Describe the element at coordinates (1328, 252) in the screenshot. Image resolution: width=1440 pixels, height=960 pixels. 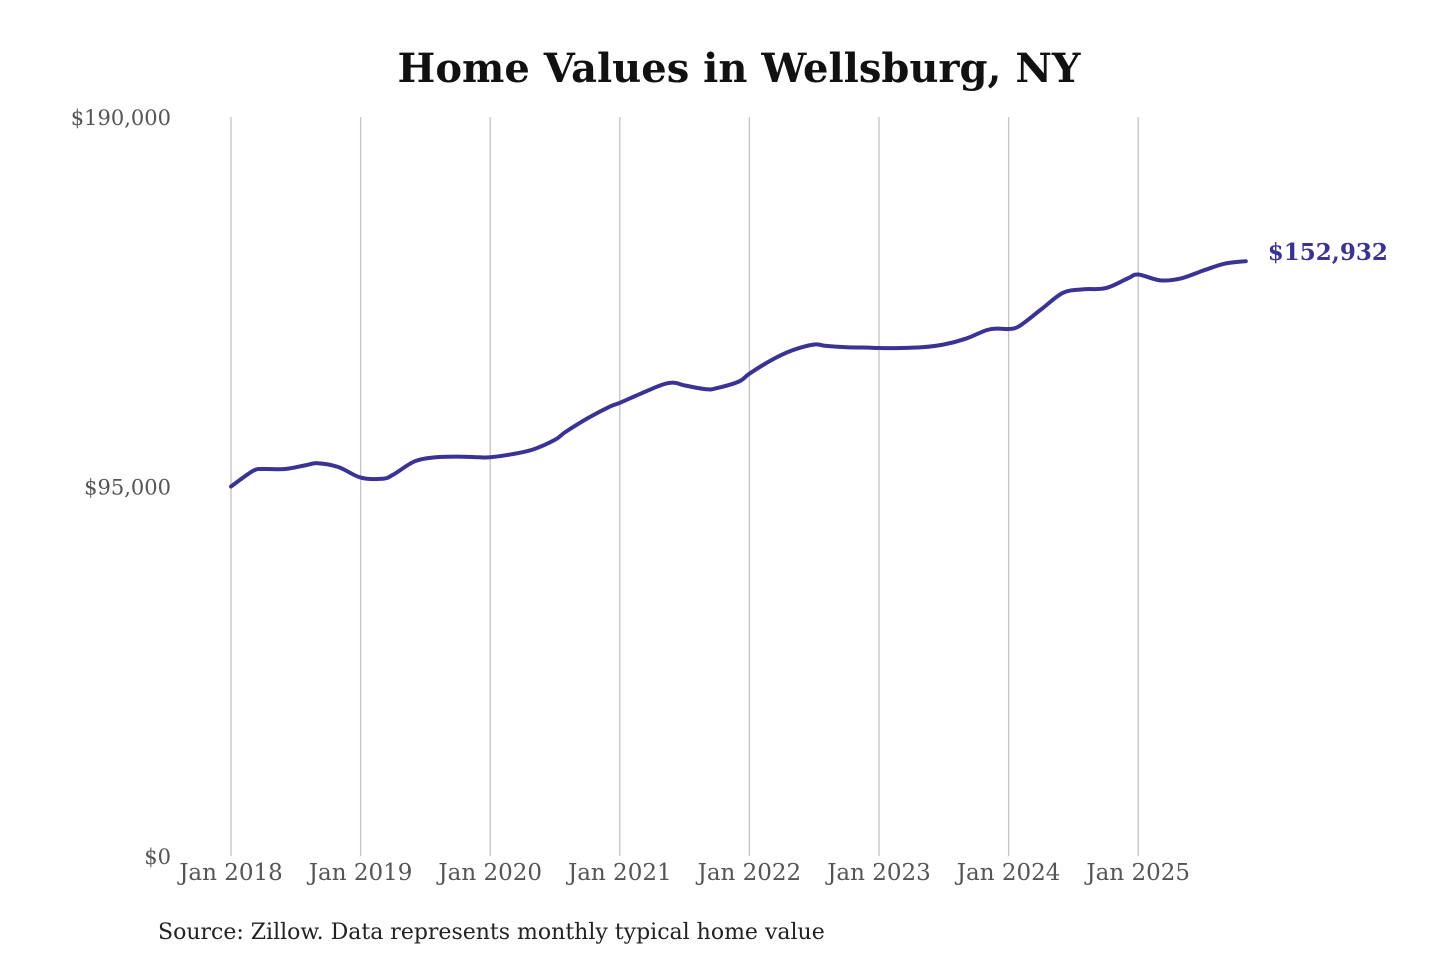
I see `last-value-label: $152,932` at that location.